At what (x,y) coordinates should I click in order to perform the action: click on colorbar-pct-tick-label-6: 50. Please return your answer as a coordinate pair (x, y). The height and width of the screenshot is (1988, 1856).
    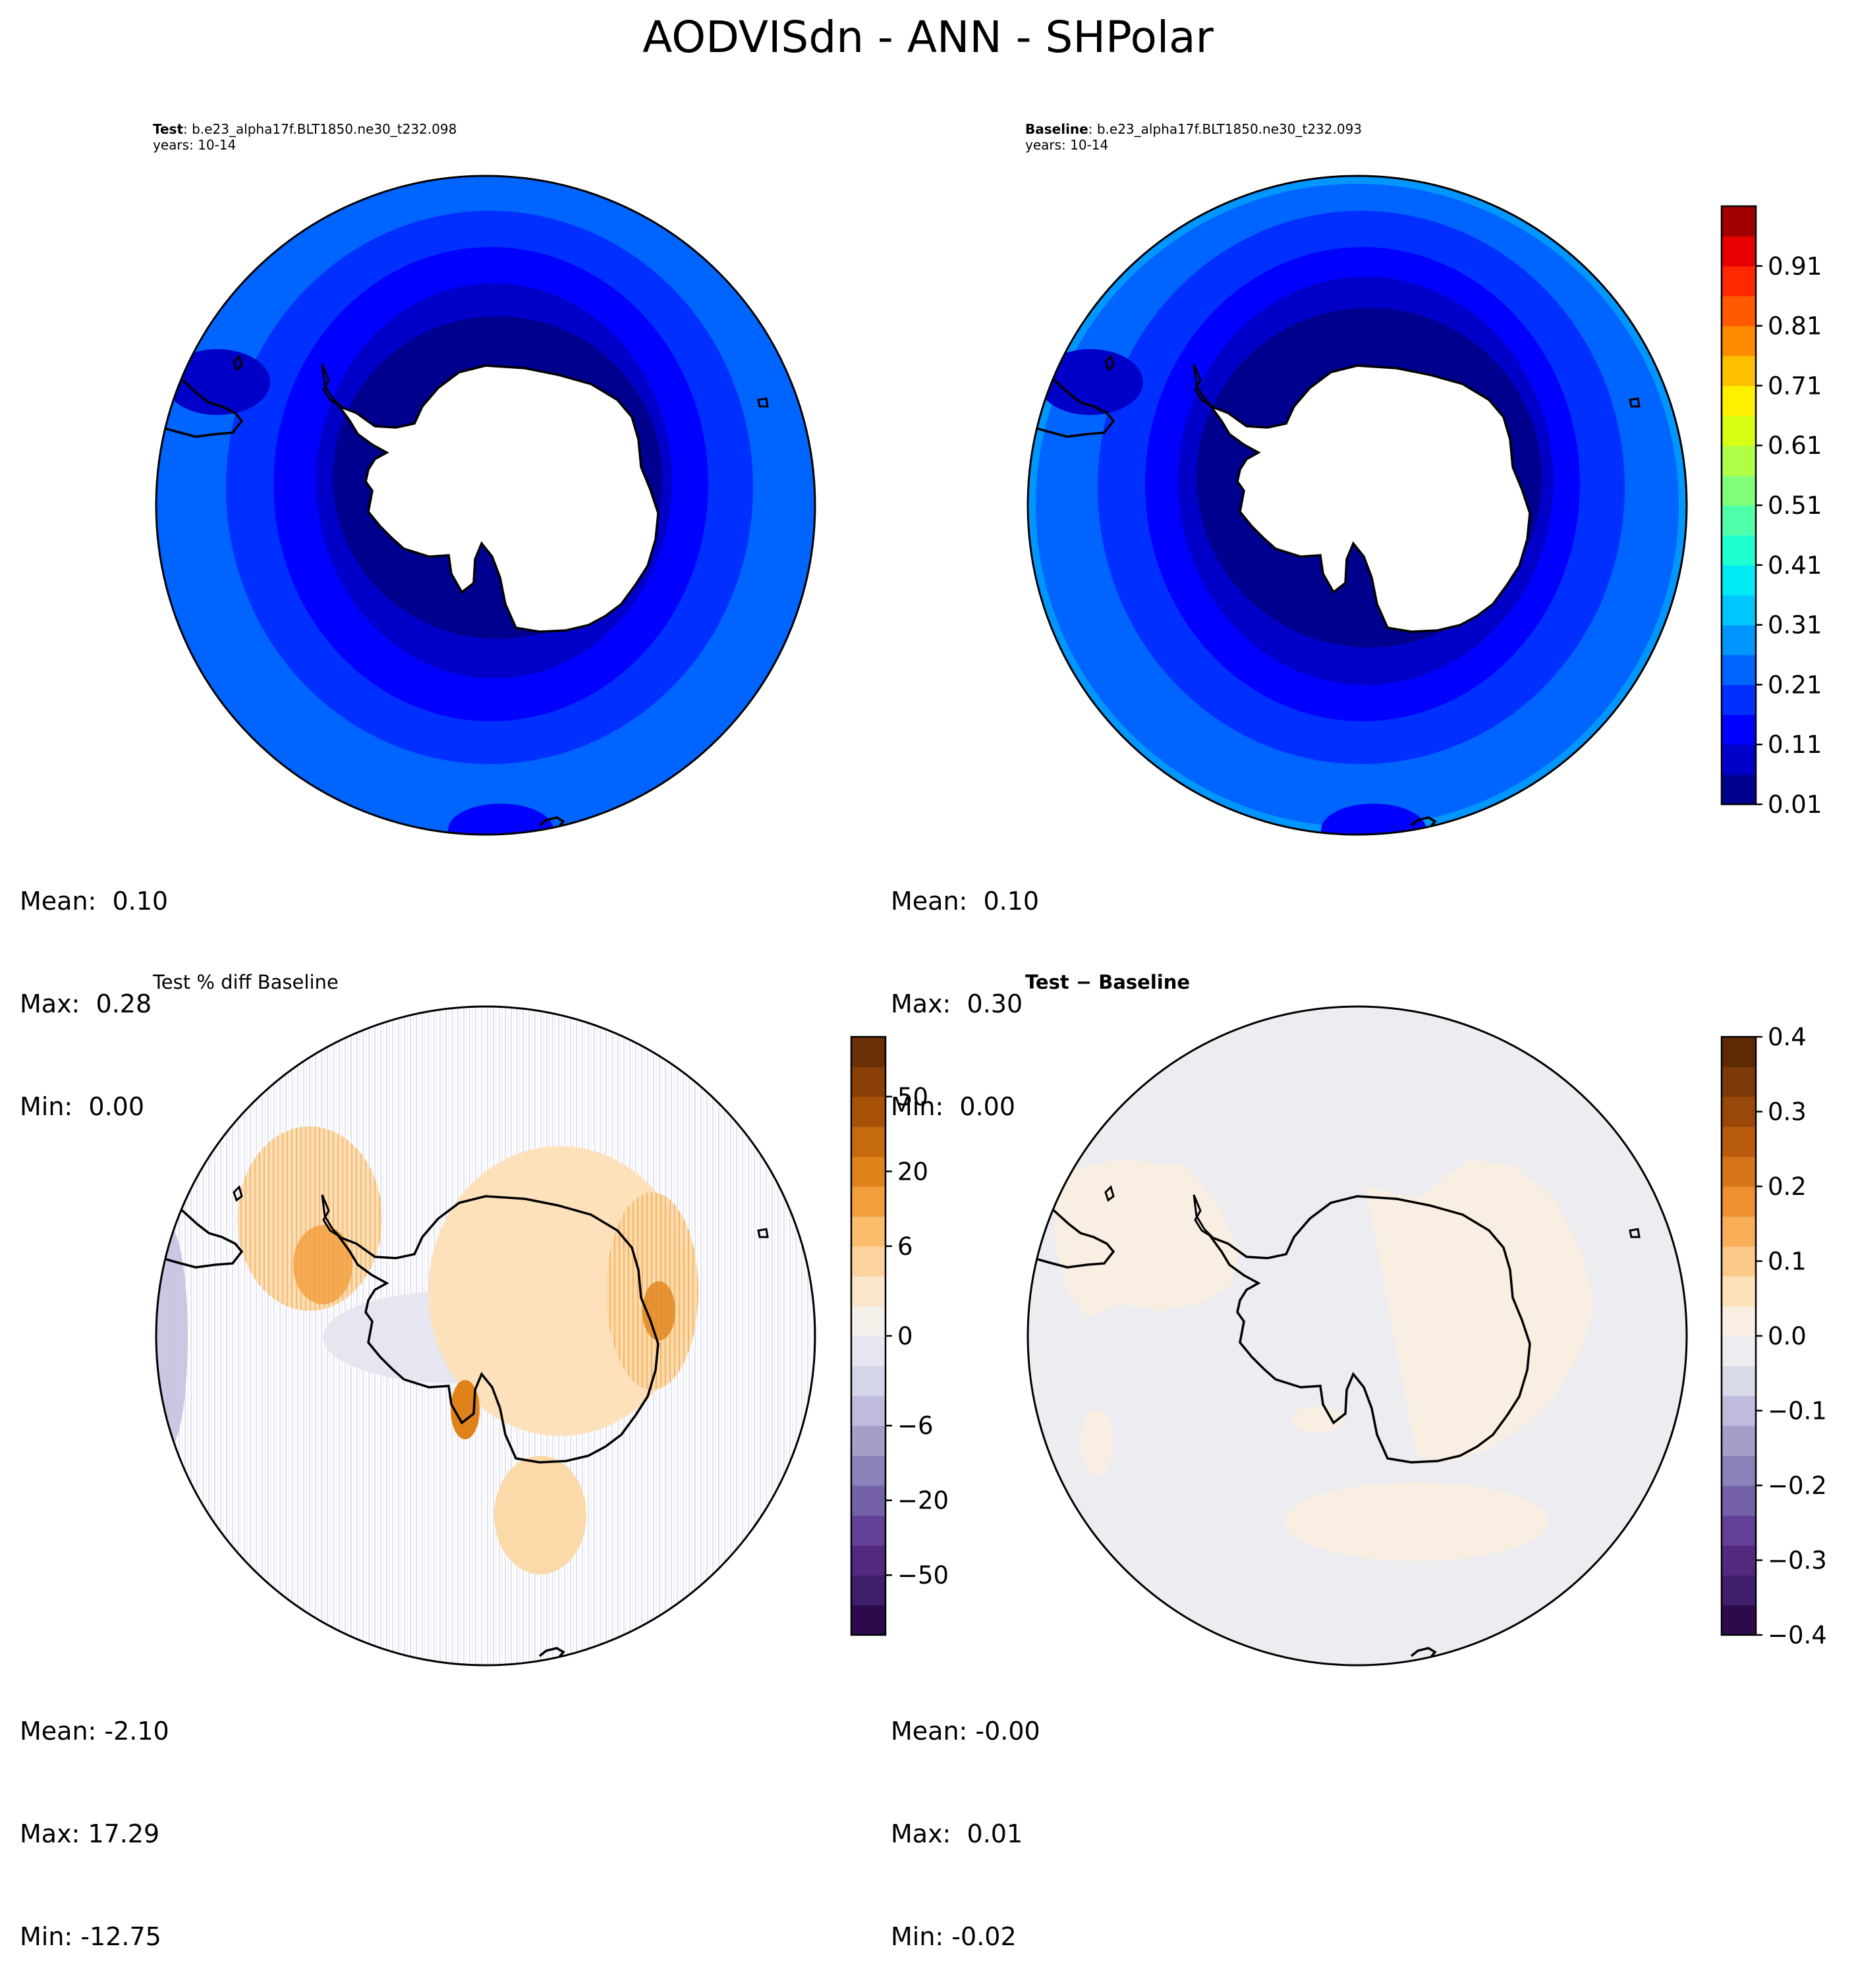
    Looking at the image, I should click on (912, 1097).